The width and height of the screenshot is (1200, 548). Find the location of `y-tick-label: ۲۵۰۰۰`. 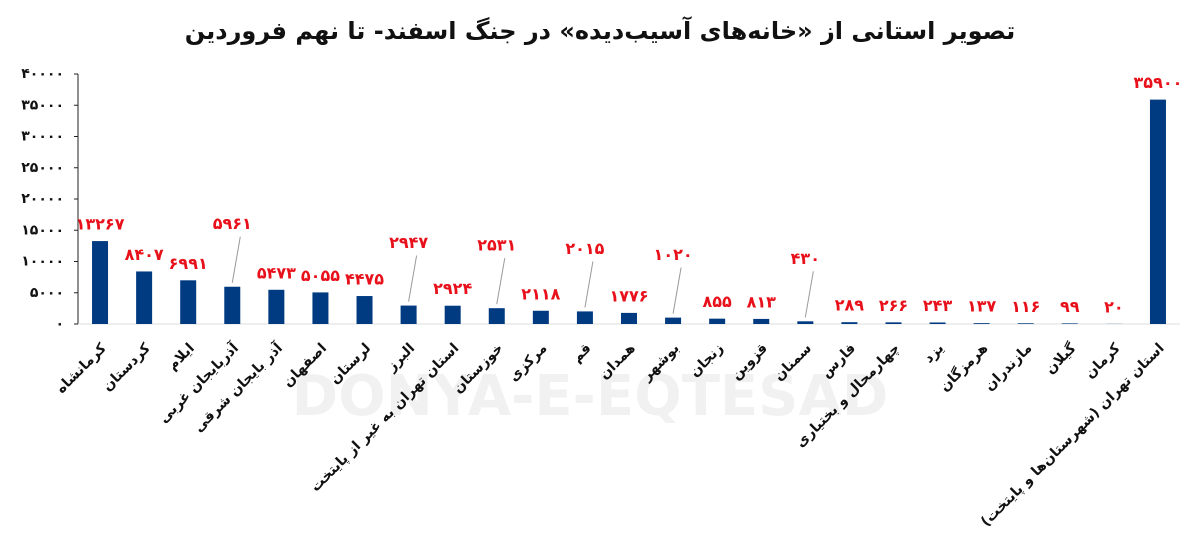

y-tick-label: ۲۵۰۰۰ is located at coordinates (42, 168).